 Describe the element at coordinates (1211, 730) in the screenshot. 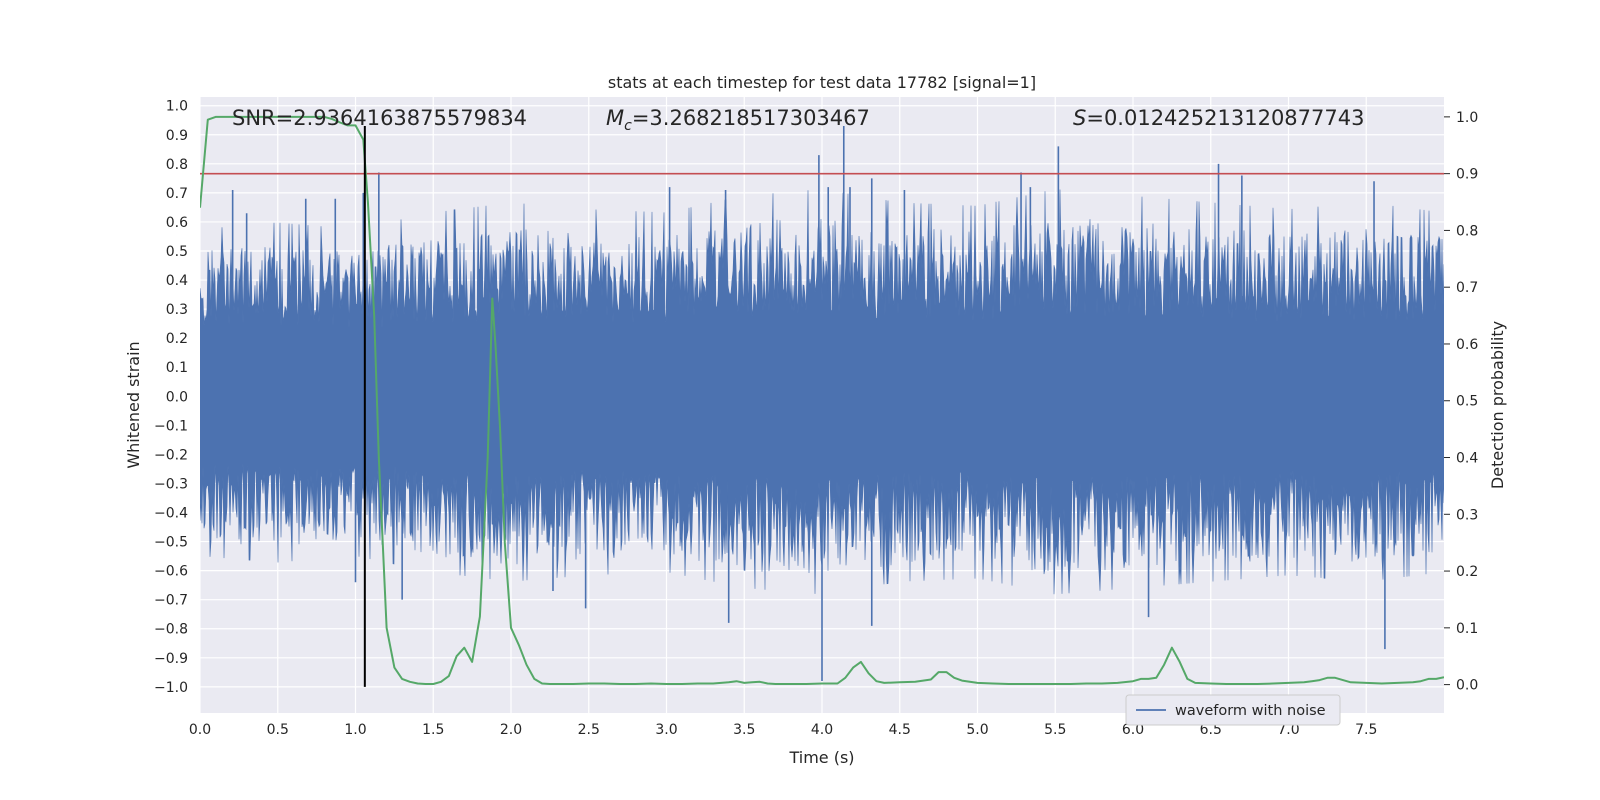

I see `x-tick-label: 6.5` at that location.